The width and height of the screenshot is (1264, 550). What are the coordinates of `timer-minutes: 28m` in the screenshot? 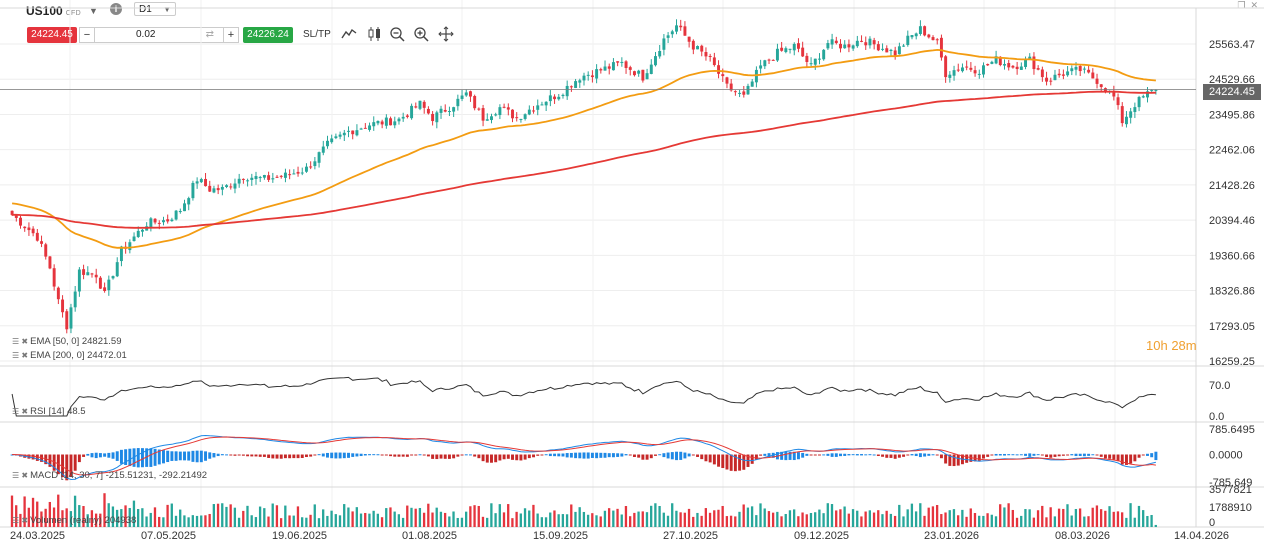 It's located at (1184, 345).